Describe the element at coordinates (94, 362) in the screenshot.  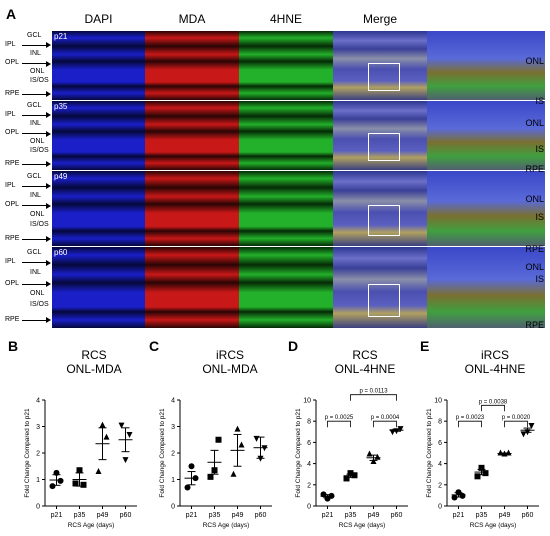
I see `chart-b-title: RCS ONL-MDA` at that location.